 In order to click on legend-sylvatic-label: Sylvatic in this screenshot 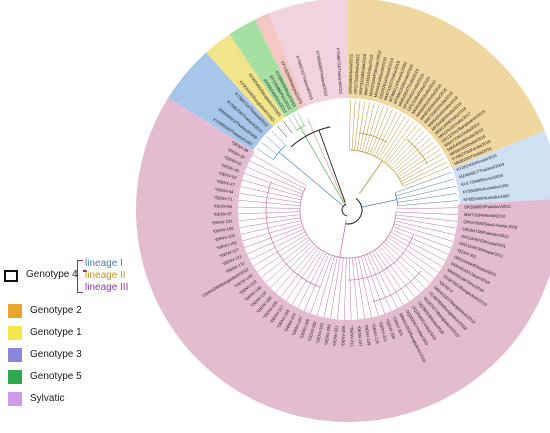, I will do `click(47, 398)`.